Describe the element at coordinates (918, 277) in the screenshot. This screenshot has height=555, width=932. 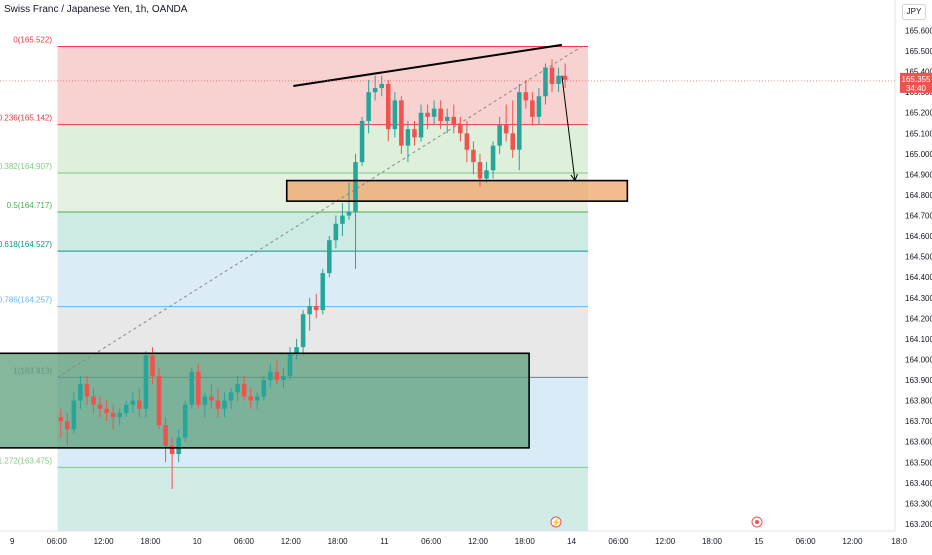
I see `y-tick-label: 164.400` at that location.